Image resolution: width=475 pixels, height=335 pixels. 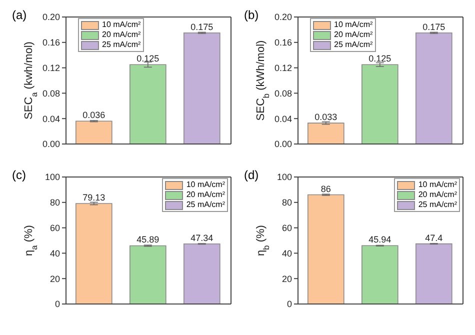 I want to click on chart-title: (d), so click(x=251, y=175).